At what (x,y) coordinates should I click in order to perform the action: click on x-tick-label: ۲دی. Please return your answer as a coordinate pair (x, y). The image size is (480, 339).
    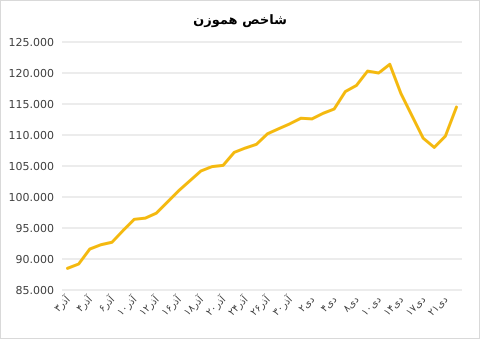
    Looking at the image, I should click on (307, 304).